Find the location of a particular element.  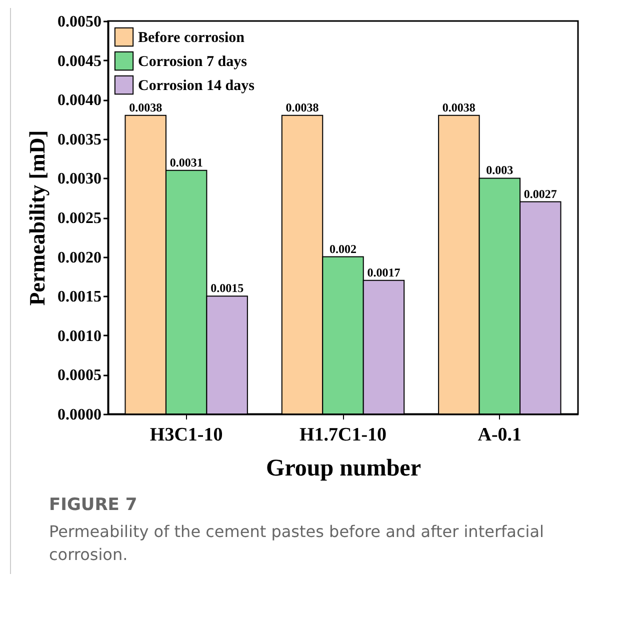

y-tick-label: 0.0035 is located at coordinates (80, 139).